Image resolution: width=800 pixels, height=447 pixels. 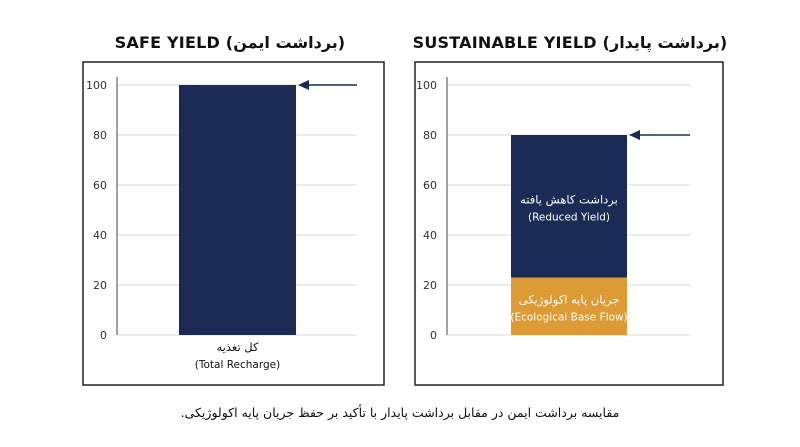 What do you see at coordinates (634, 135) in the screenshot?
I see `sustainable-arrow-head` at bounding box center [634, 135].